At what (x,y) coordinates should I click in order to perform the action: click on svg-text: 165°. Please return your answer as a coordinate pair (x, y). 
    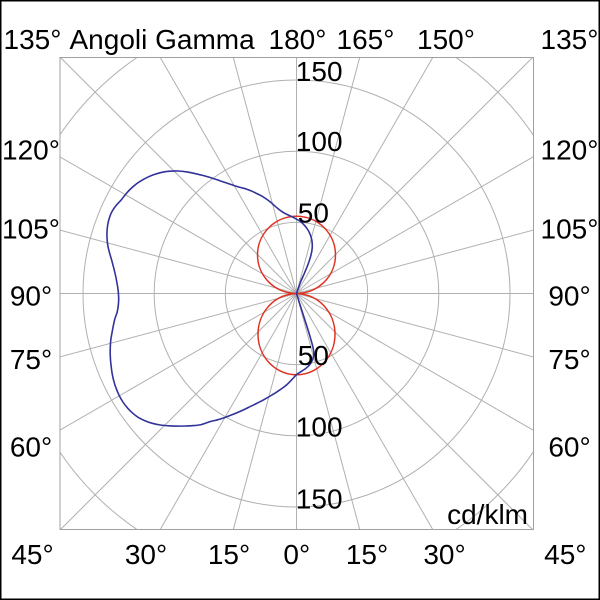
    Looking at the image, I should click on (366, 39).